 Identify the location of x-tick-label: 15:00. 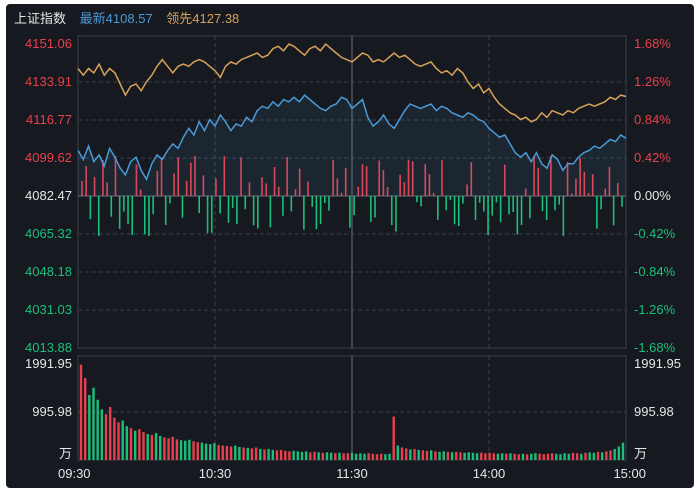
(629, 473).